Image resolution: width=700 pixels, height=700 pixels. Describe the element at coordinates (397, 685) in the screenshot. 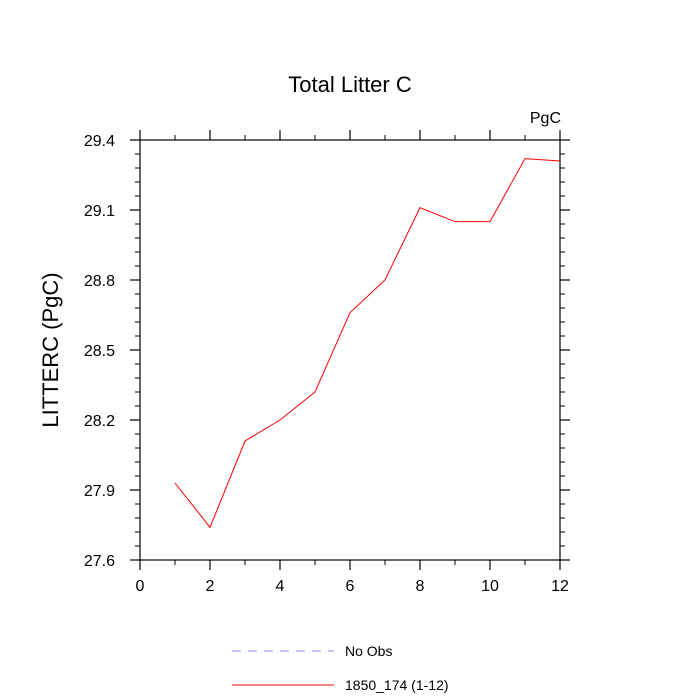

I see `legend-label: 1850_174 (1-12)` at that location.